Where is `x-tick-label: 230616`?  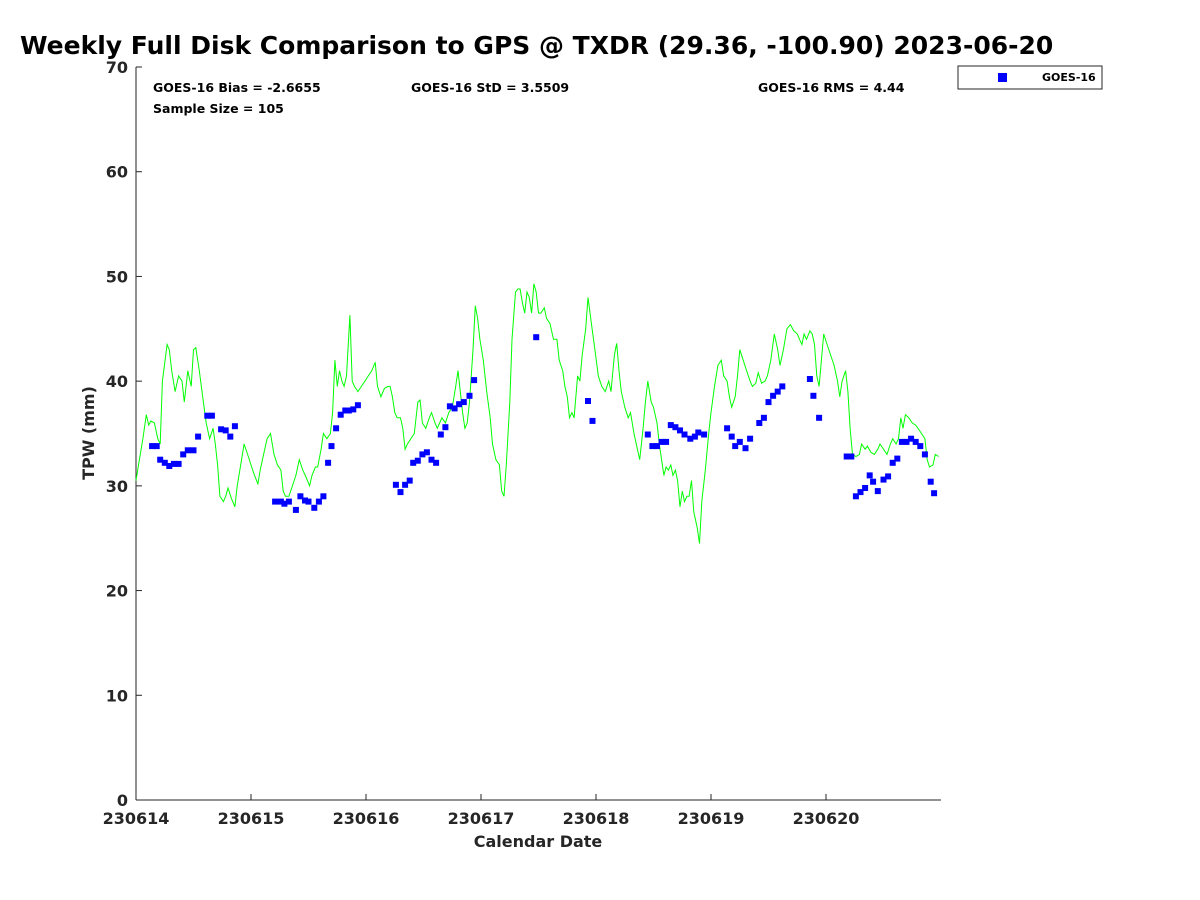
x-tick-label: 230616 is located at coordinates (366, 818).